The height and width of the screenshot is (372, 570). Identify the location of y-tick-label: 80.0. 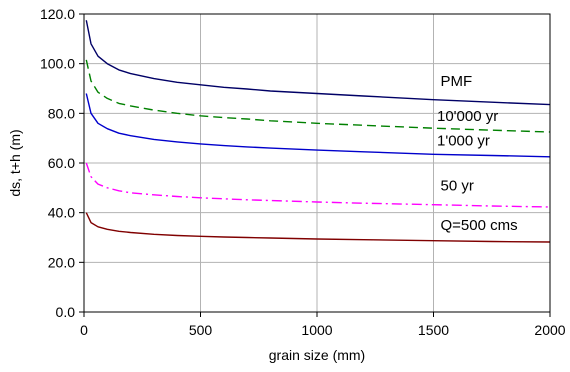
(61, 113).